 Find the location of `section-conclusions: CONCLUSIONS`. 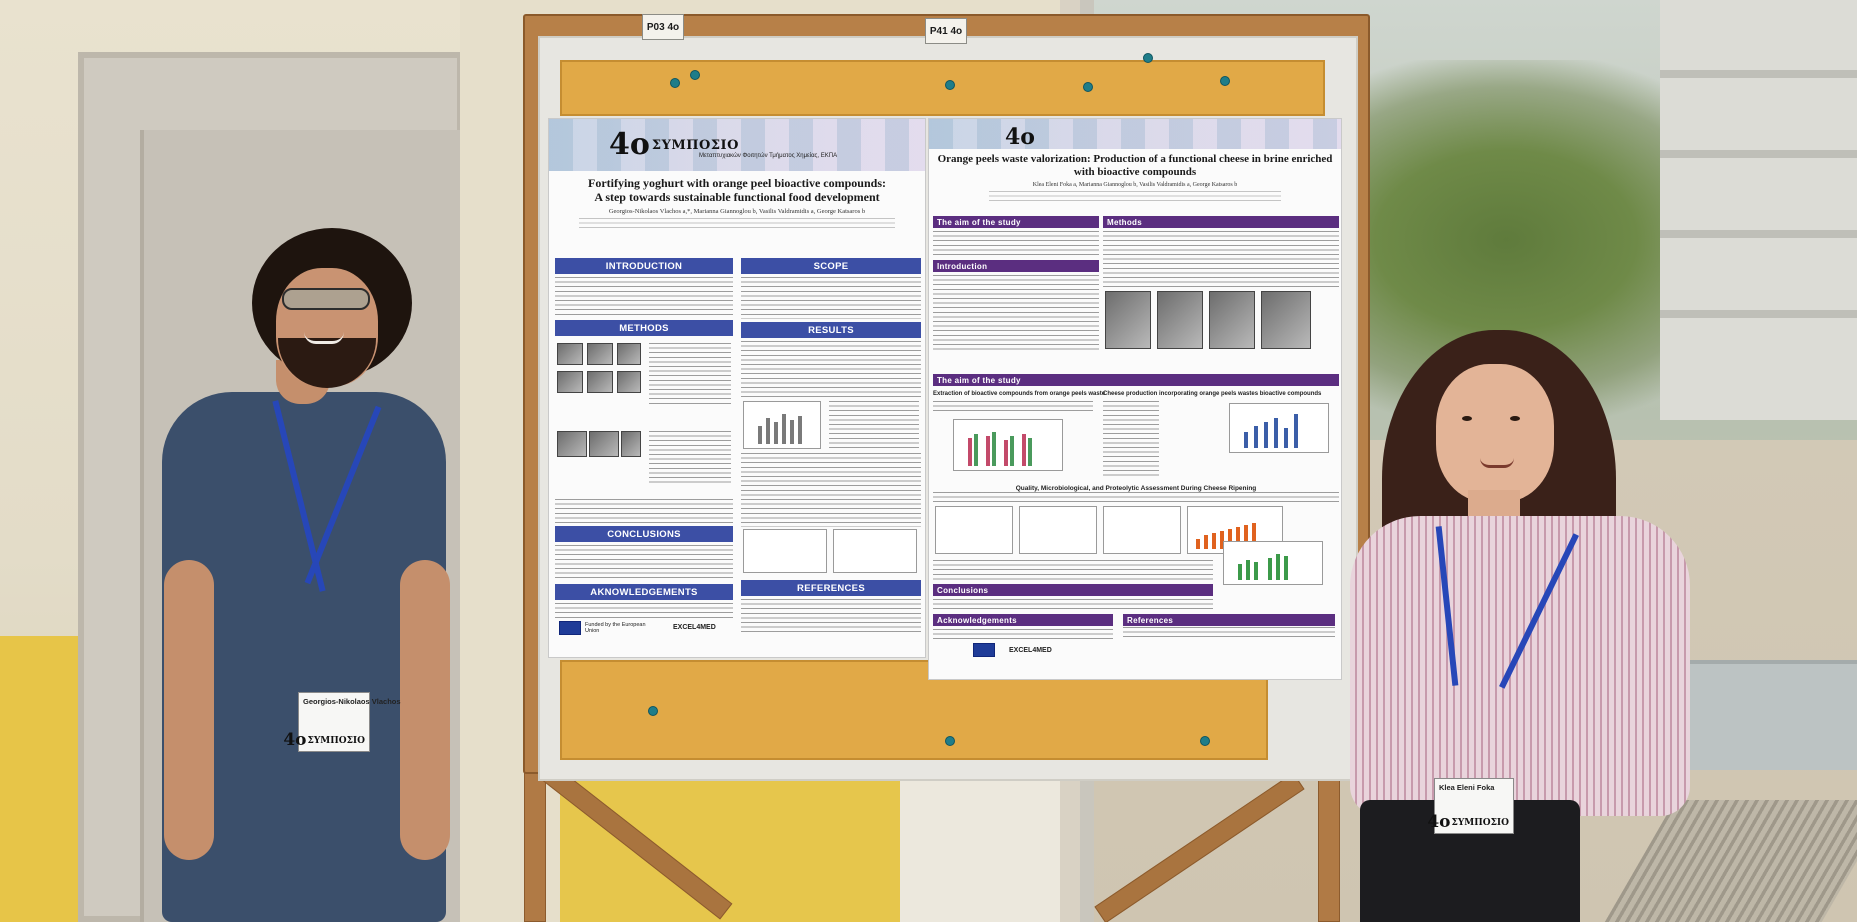

section-conclusions: CONCLUSIONS is located at coordinates (644, 534).